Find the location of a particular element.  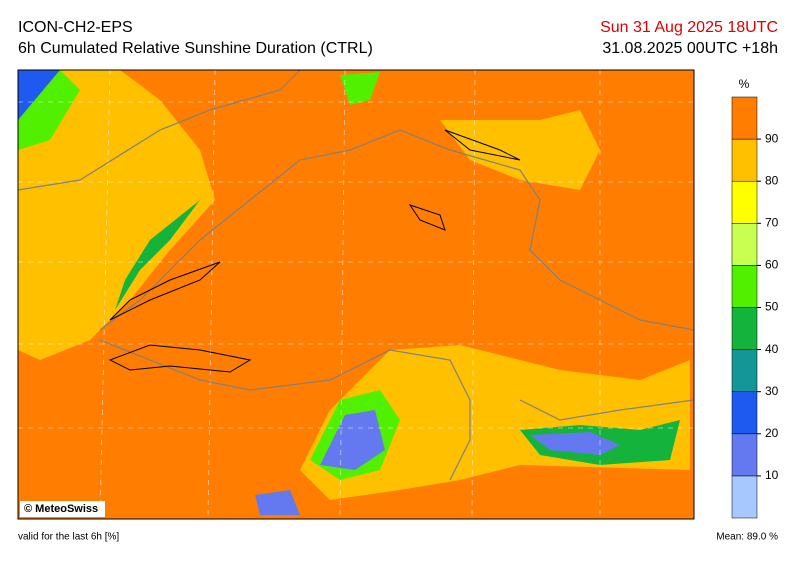

model-title: ICON-CH2-EPS is located at coordinates (75, 27).